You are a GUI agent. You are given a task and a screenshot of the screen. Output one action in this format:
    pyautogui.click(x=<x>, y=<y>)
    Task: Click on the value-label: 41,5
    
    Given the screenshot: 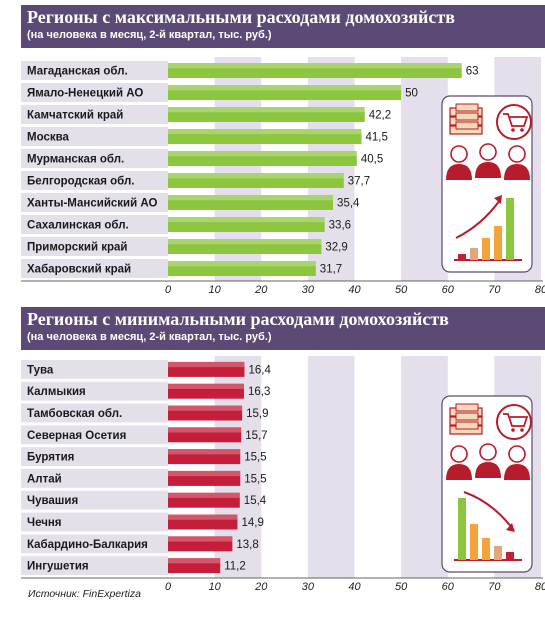 What is the action you would take?
    pyautogui.click(x=376, y=138)
    